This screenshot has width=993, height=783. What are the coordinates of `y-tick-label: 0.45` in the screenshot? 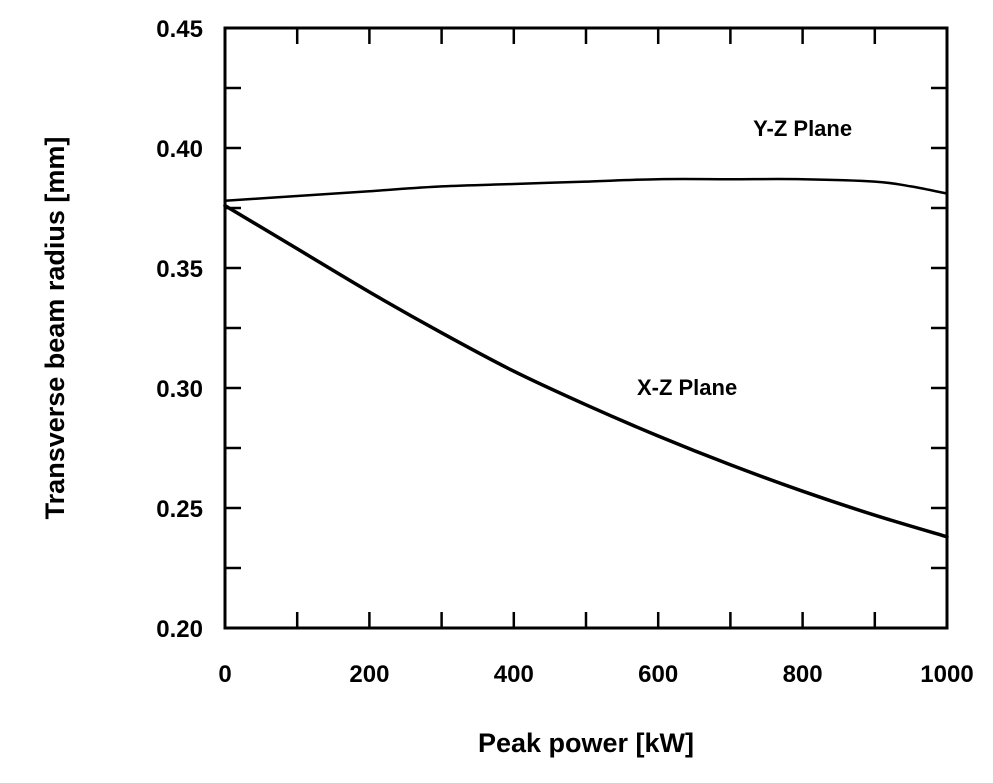 It's located at (179, 29).